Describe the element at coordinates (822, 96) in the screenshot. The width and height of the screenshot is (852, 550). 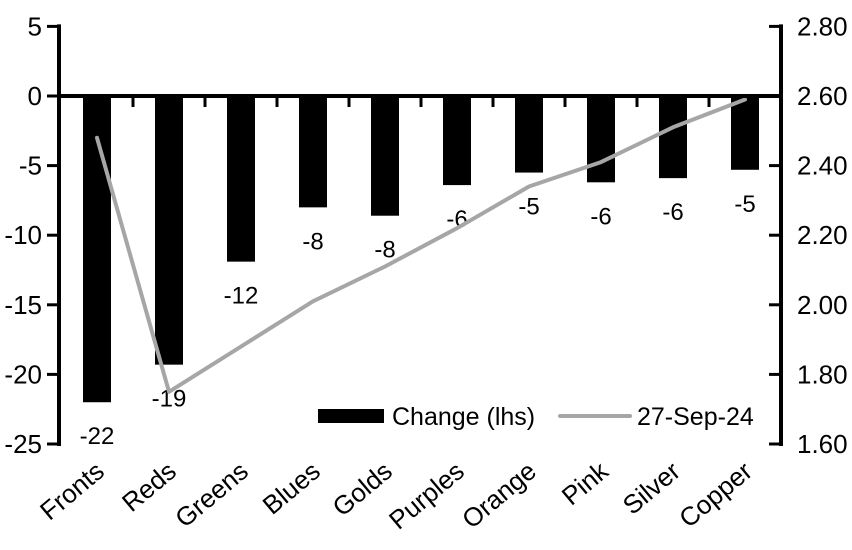
I see `right-axis-tick-label: 2.60` at that location.